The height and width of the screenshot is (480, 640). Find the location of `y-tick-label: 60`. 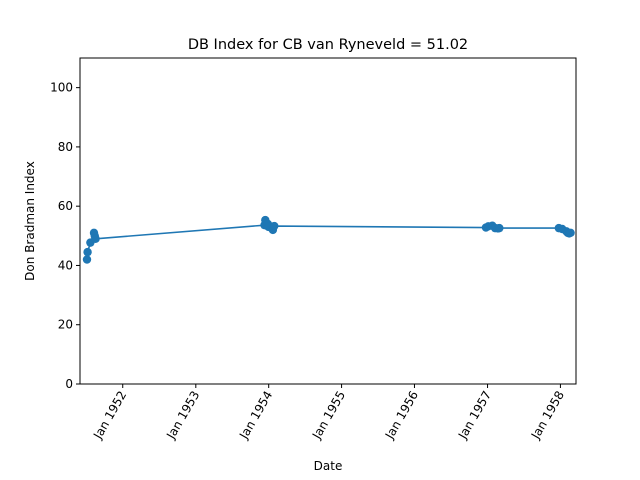

y-tick-label: 60 is located at coordinates (65, 206).